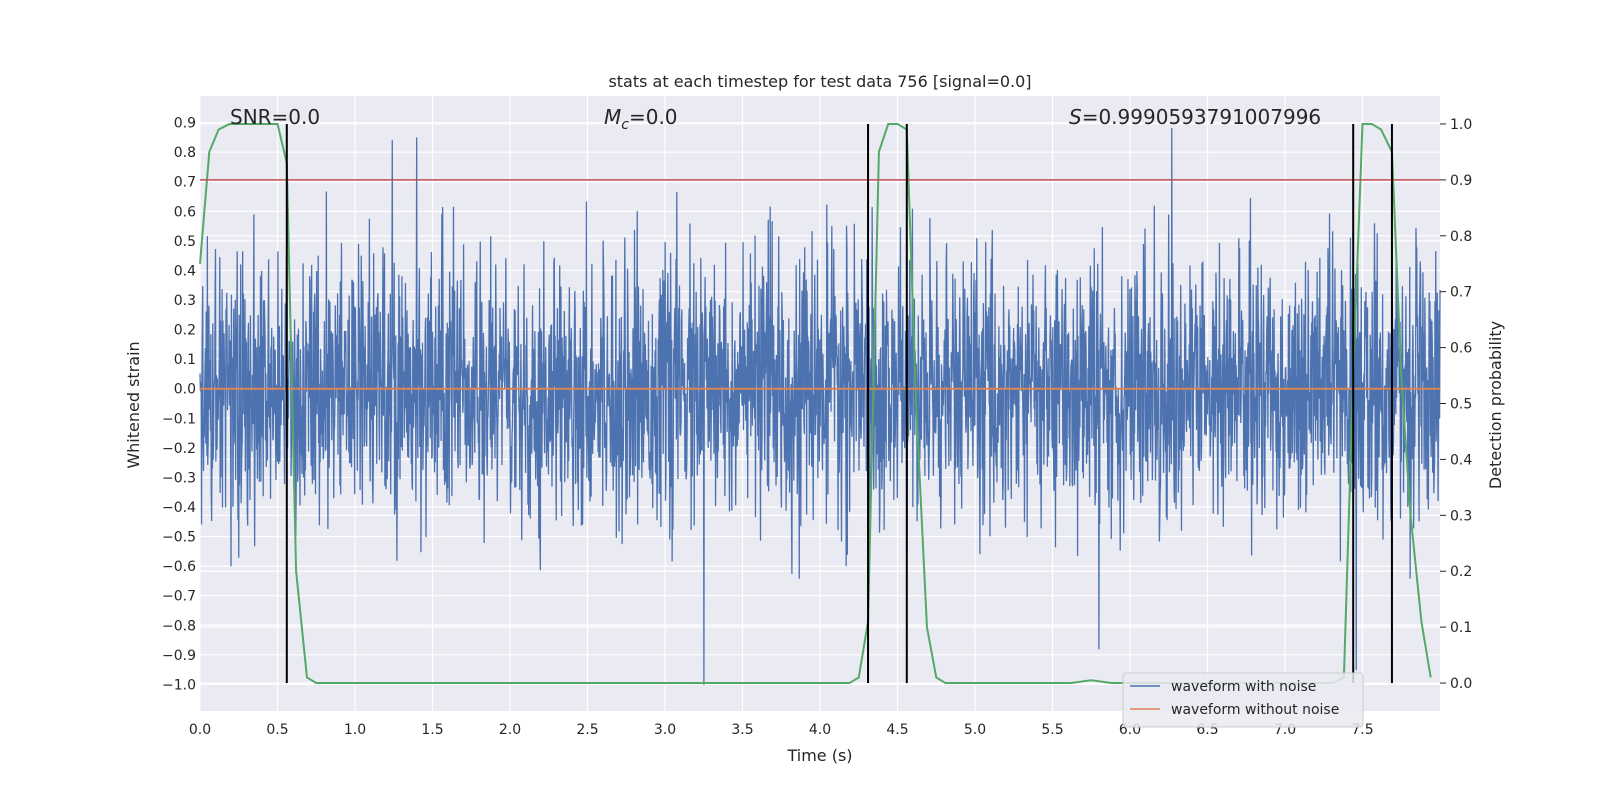  I want to click on y-axis-left-label: Whitened strain, so click(133, 404).